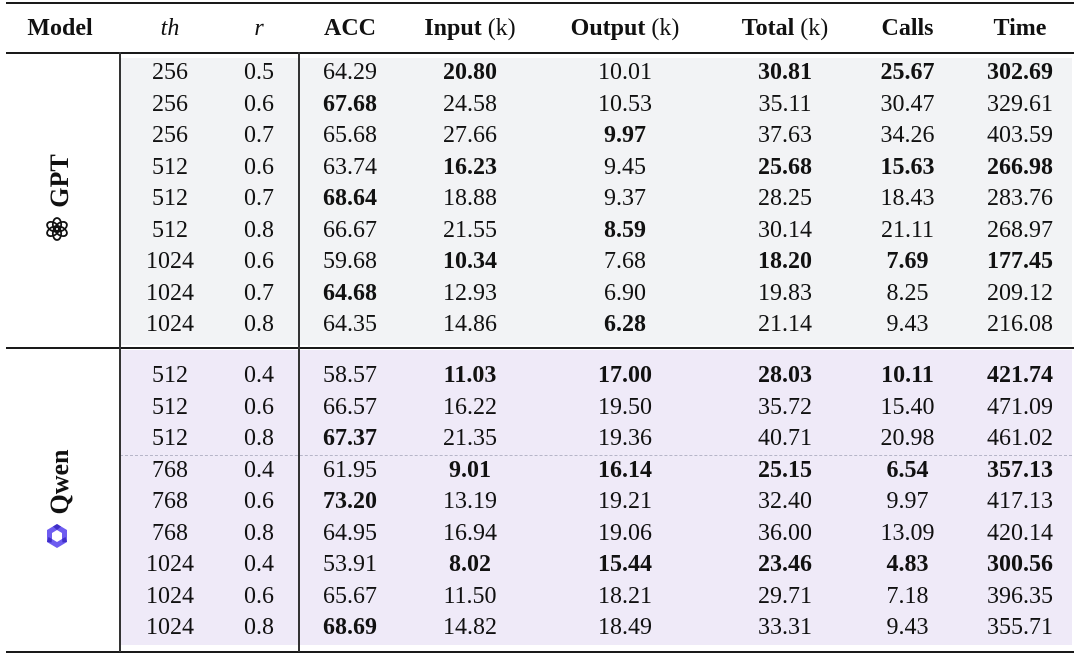 The height and width of the screenshot is (657, 1080). I want to click on header-input-text: Input, so click(453, 28).